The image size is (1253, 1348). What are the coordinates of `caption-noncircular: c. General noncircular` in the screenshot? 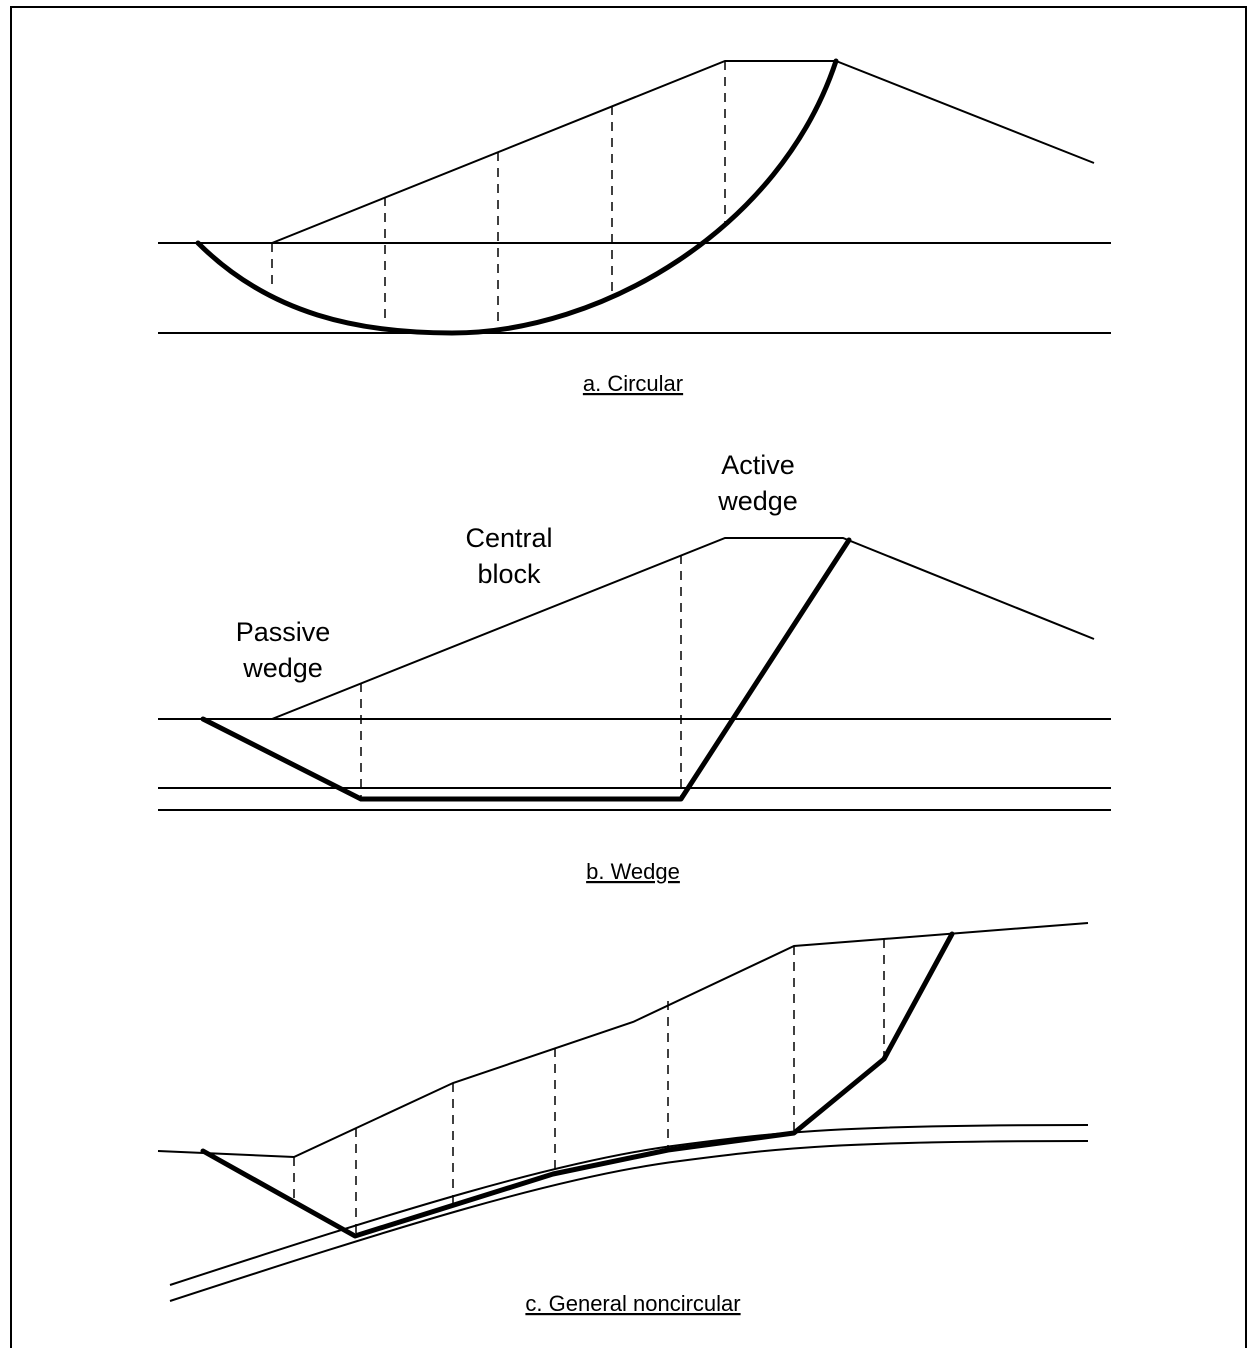 It's located at (632, 1303).